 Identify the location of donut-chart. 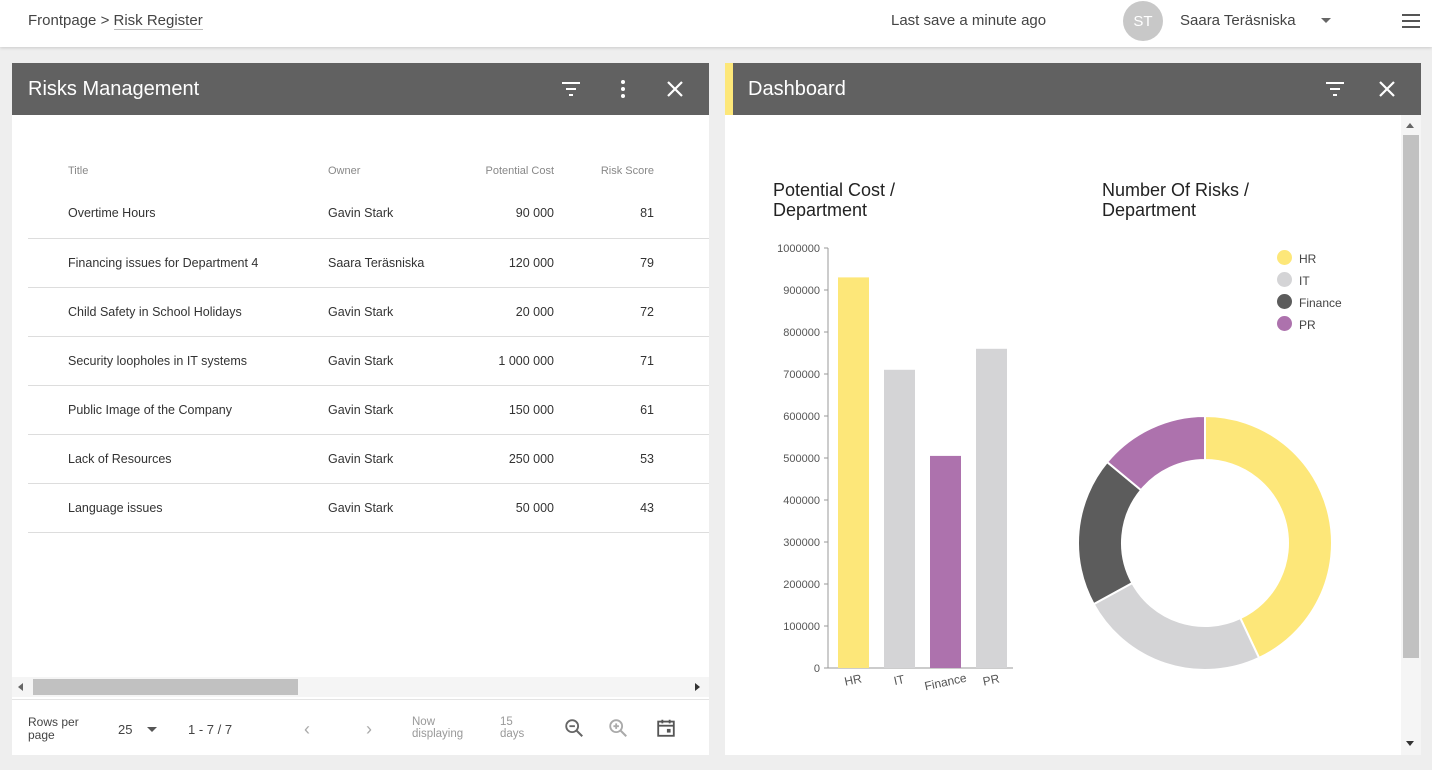
(1205, 542).